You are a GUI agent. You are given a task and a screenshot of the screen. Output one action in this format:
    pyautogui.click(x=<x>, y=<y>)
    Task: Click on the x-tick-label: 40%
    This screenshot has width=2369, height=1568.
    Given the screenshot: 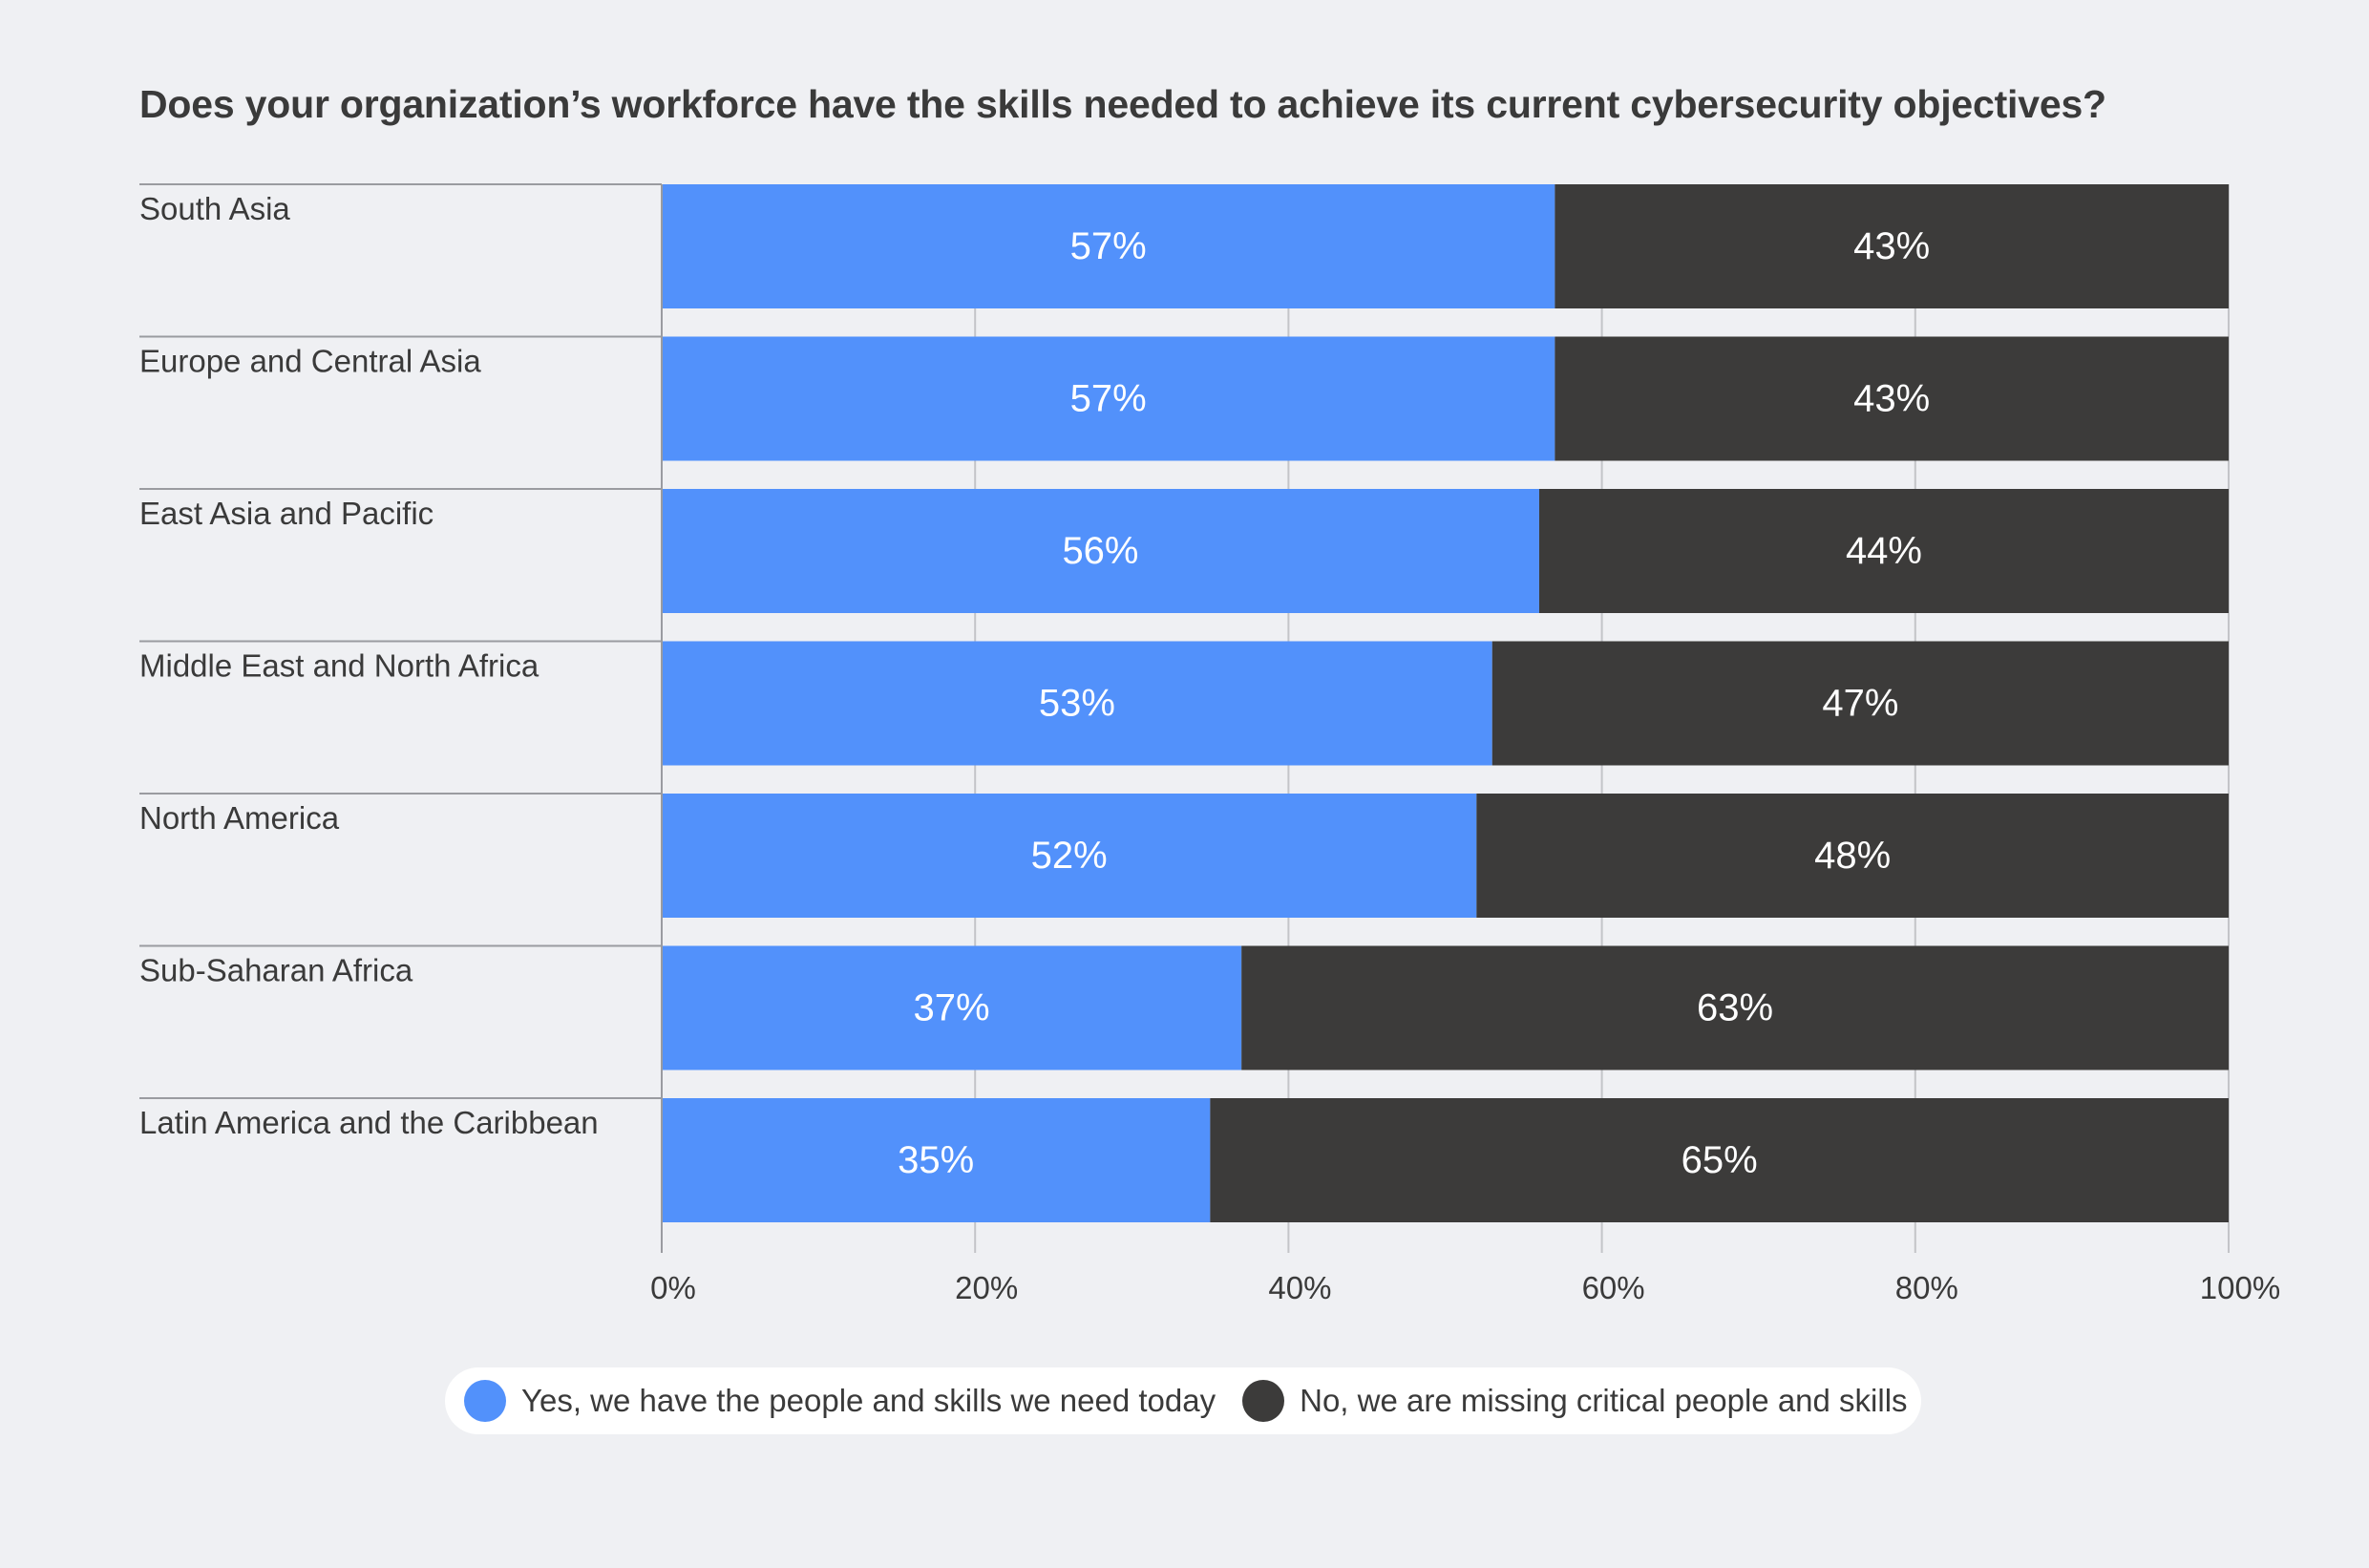 What is the action you would take?
    pyautogui.click(x=1299, y=1287)
    